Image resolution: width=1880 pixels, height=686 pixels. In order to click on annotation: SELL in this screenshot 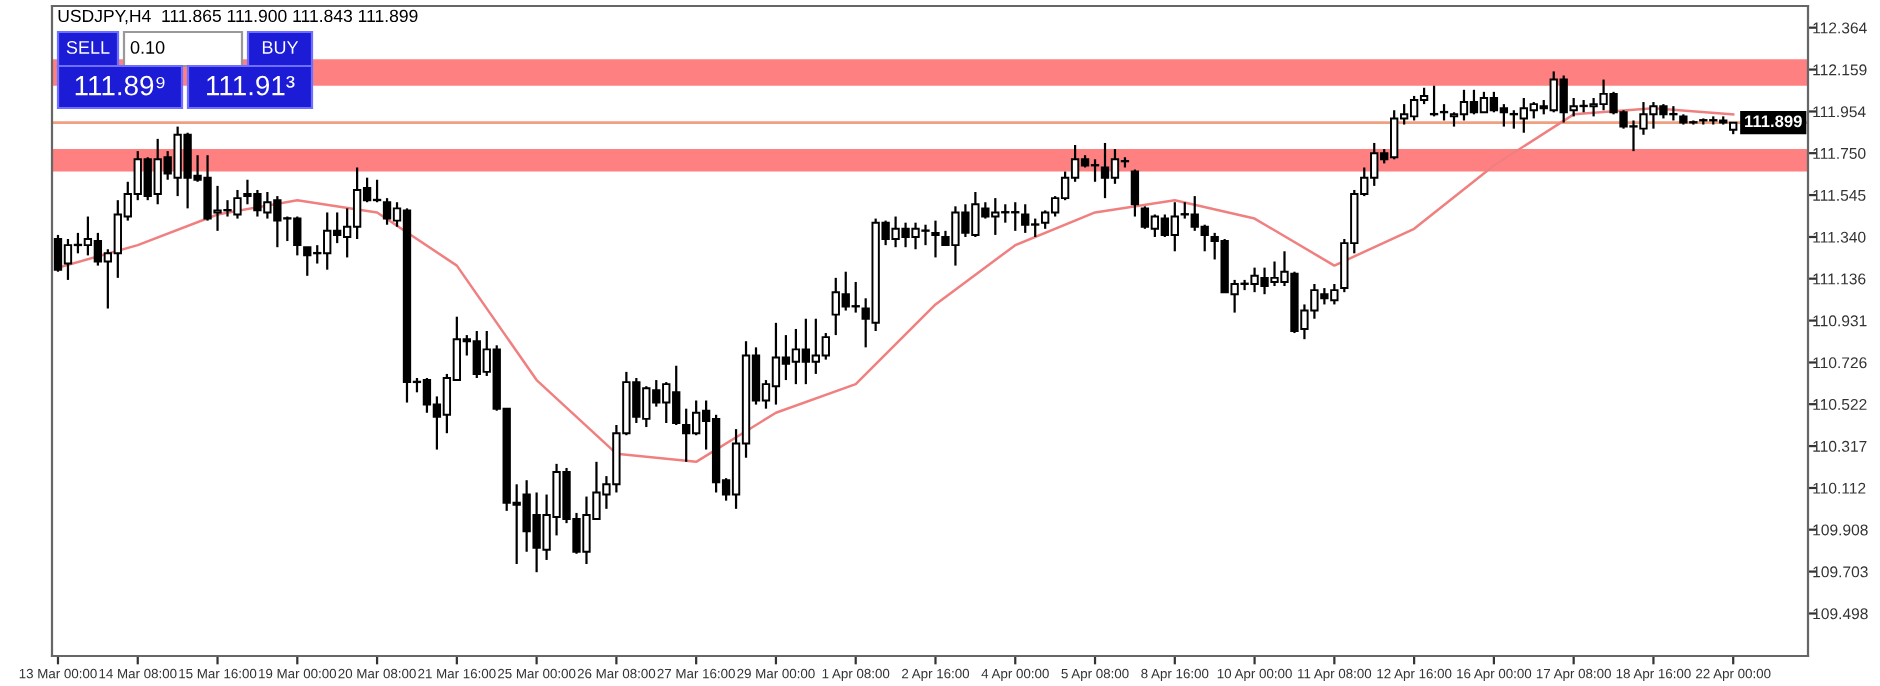, I will do `click(88, 47)`.